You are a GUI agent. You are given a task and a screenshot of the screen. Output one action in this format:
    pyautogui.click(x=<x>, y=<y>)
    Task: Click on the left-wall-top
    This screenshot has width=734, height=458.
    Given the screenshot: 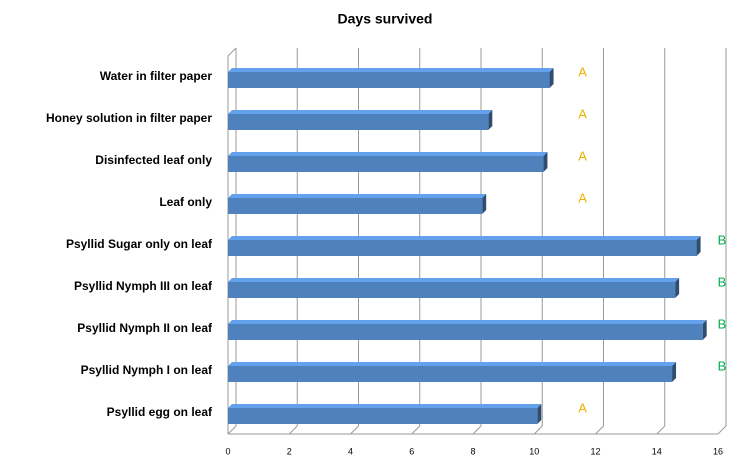 What is the action you would take?
    pyautogui.click(x=232, y=52)
    